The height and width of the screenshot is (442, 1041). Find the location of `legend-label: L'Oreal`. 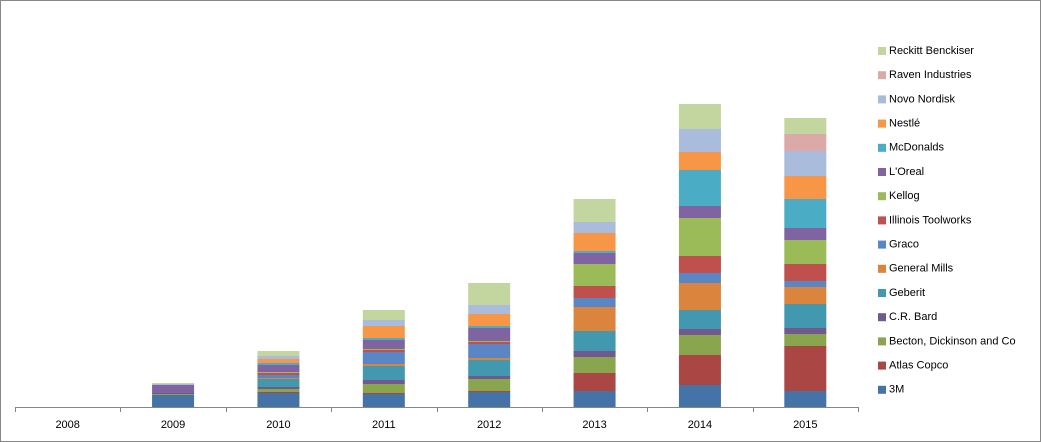

legend-label: L'Oreal is located at coordinates (906, 172).